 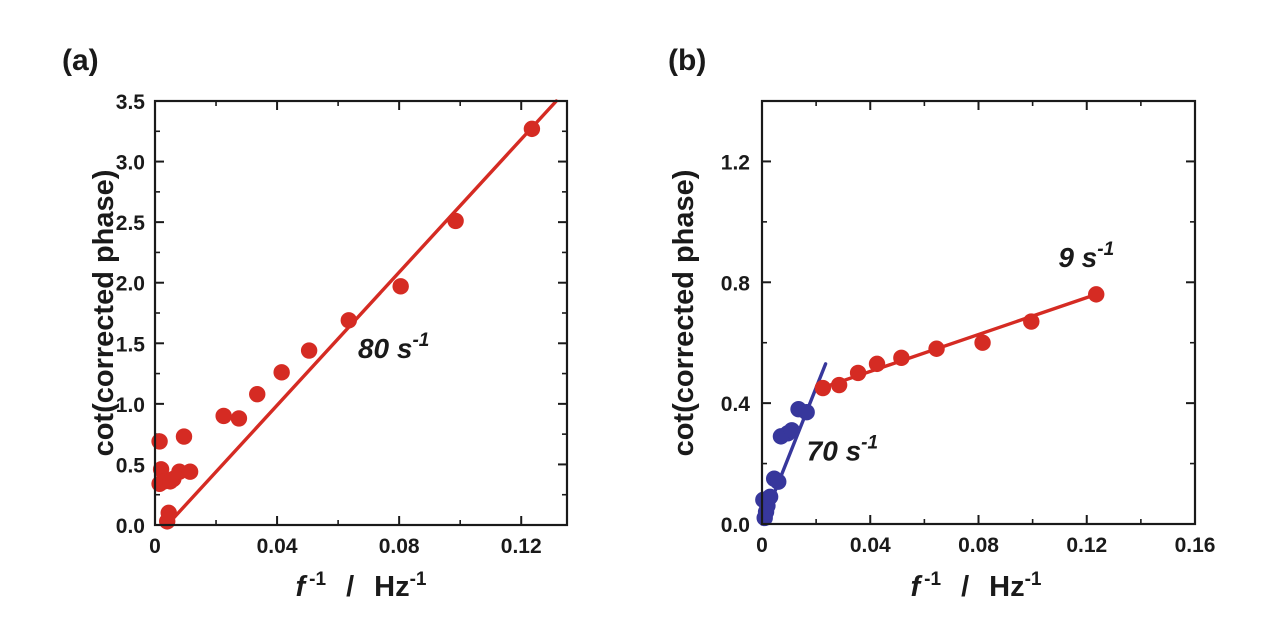 What do you see at coordinates (687, 60) in the screenshot?
I see `panel-b-label: (b)` at bounding box center [687, 60].